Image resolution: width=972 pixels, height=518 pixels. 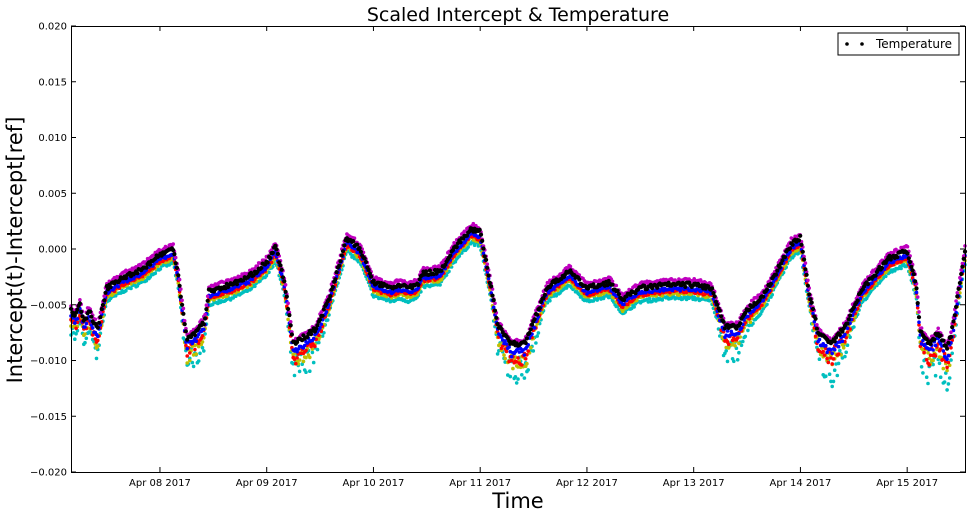 I want to click on y-tick-label: 0.005, so click(x=52, y=194).